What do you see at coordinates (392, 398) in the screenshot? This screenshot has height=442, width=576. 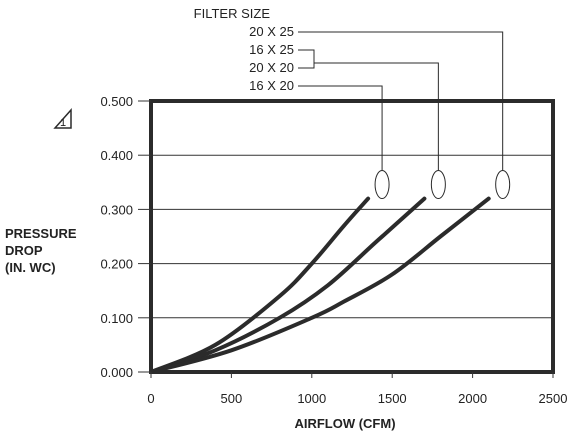 I see `x-tick-label-3: 1500` at bounding box center [392, 398].